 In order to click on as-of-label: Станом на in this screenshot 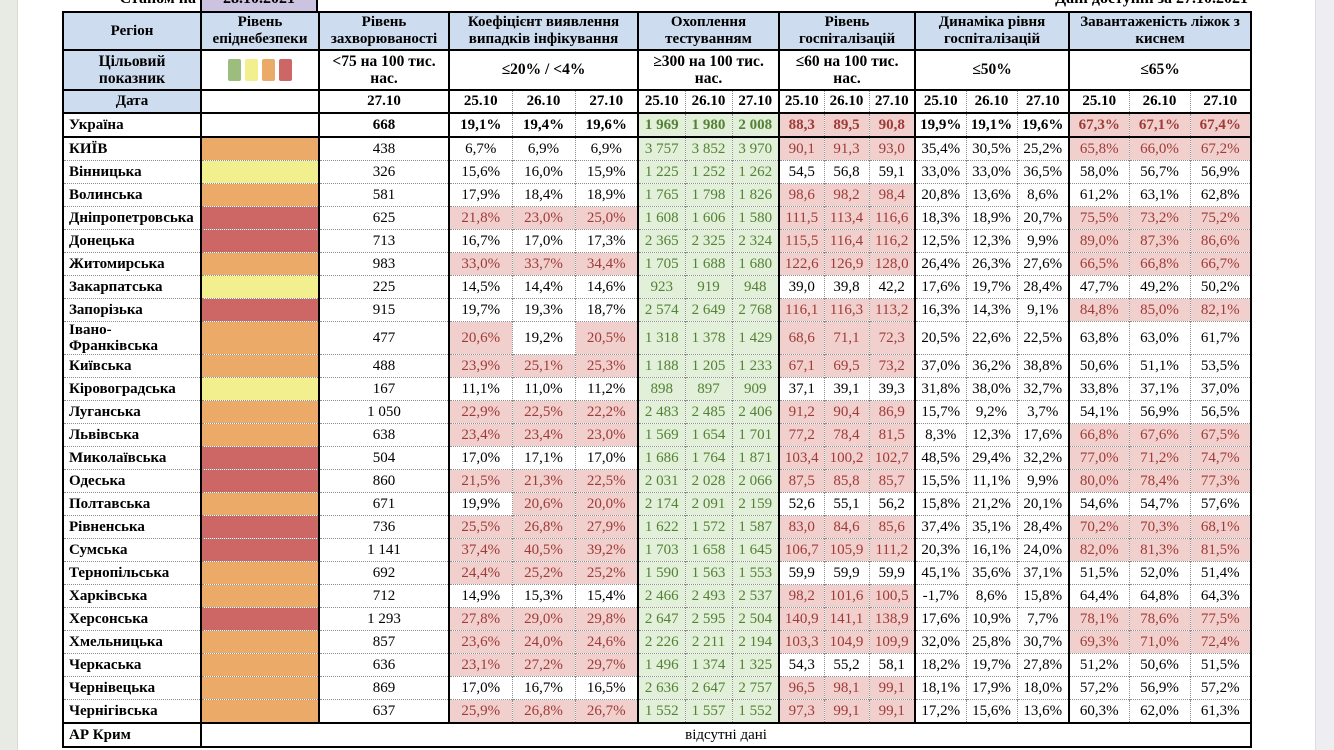, I will do `click(129, 4)`.